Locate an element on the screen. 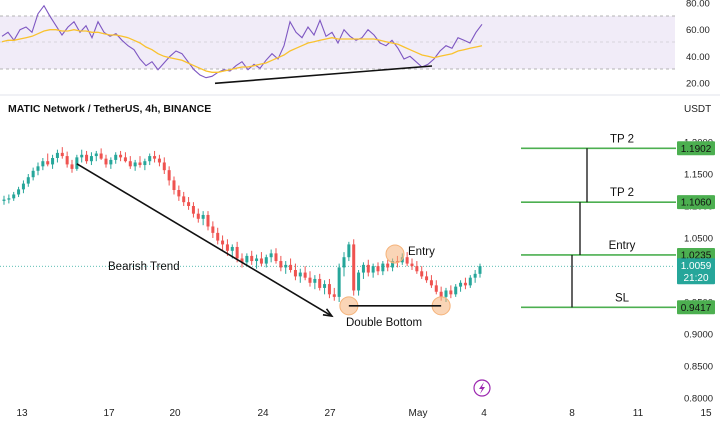 The height and width of the screenshot is (425, 720). level-price-text: 1.1902 is located at coordinates (696, 149).